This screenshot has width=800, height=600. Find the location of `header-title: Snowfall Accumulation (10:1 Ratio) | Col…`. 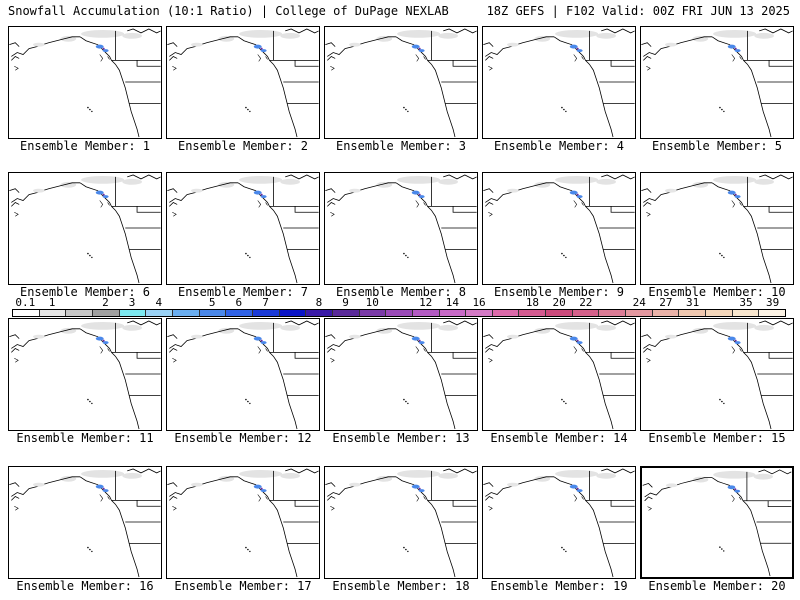

header-title: Snowfall Accumulation (10:1 Ratio) | Col… is located at coordinates (228, 11).